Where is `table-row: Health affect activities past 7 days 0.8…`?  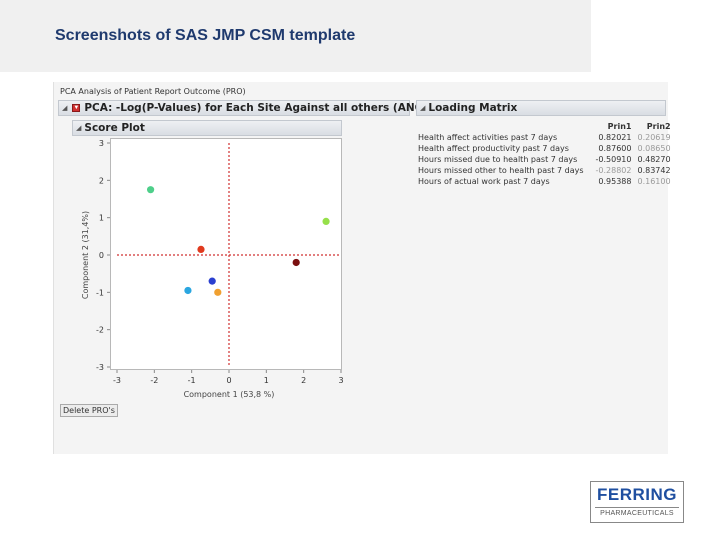
table-row: Health affect activities past 7 days 0.8… is located at coordinates (544, 137).